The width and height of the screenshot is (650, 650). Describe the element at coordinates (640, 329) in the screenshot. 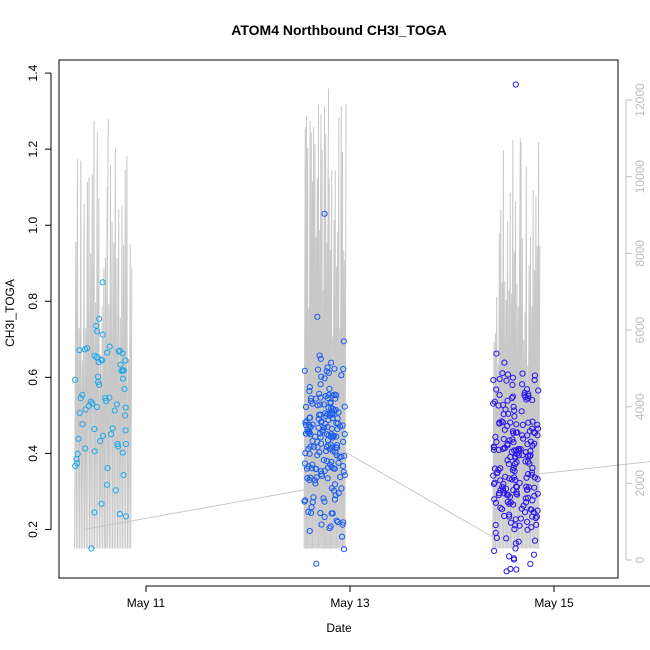

I see `y2-tick-label: 6000` at that location.